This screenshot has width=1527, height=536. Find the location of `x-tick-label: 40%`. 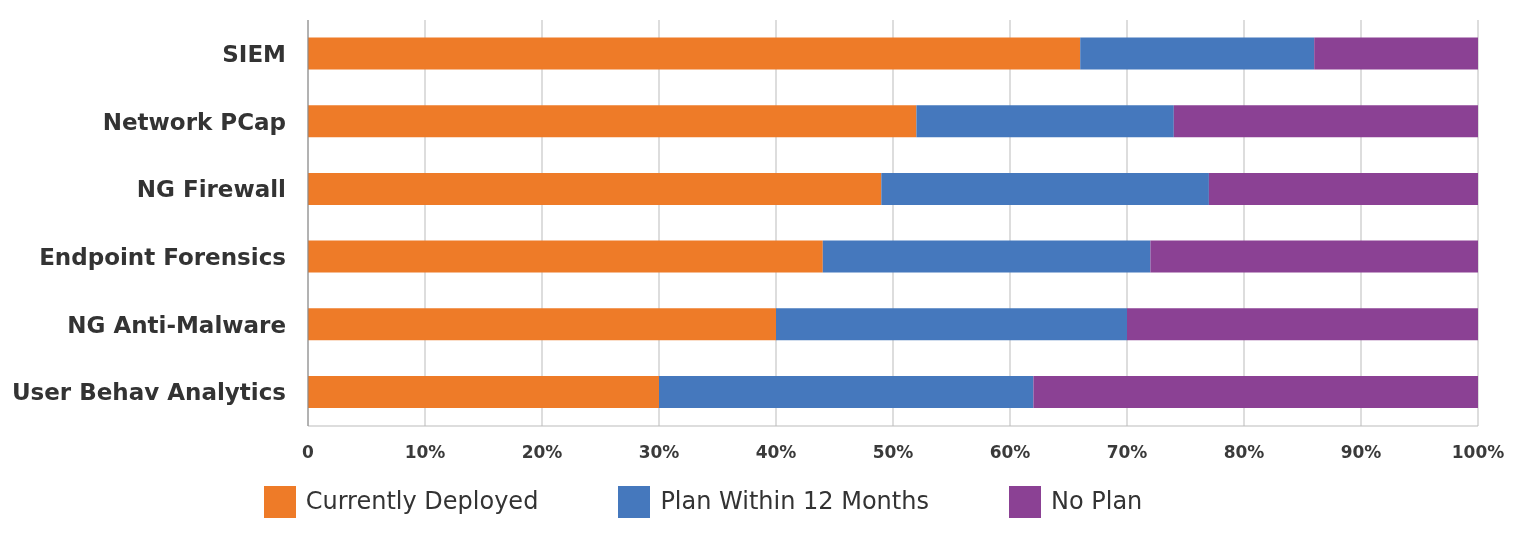

x-tick-label: 40% is located at coordinates (776, 452).